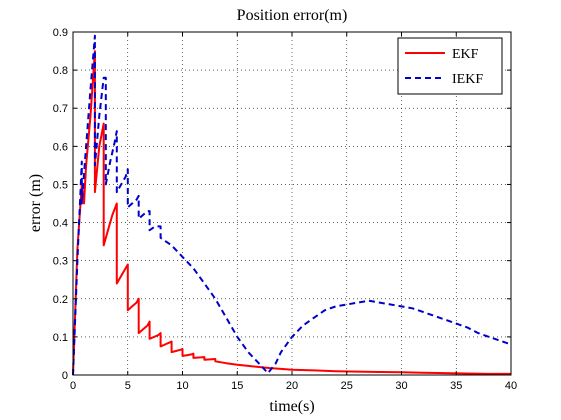 This screenshot has width=561, height=420. What do you see at coordinates (128, 386) in the screenshot?
I see `x-tick-label: 5` at bounding box center [128, 386].